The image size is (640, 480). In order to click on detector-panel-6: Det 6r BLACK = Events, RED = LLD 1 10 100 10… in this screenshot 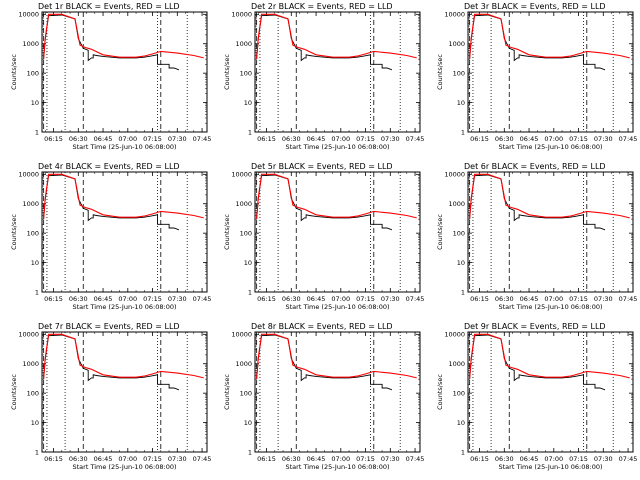, I will do `click(536, 236)`.